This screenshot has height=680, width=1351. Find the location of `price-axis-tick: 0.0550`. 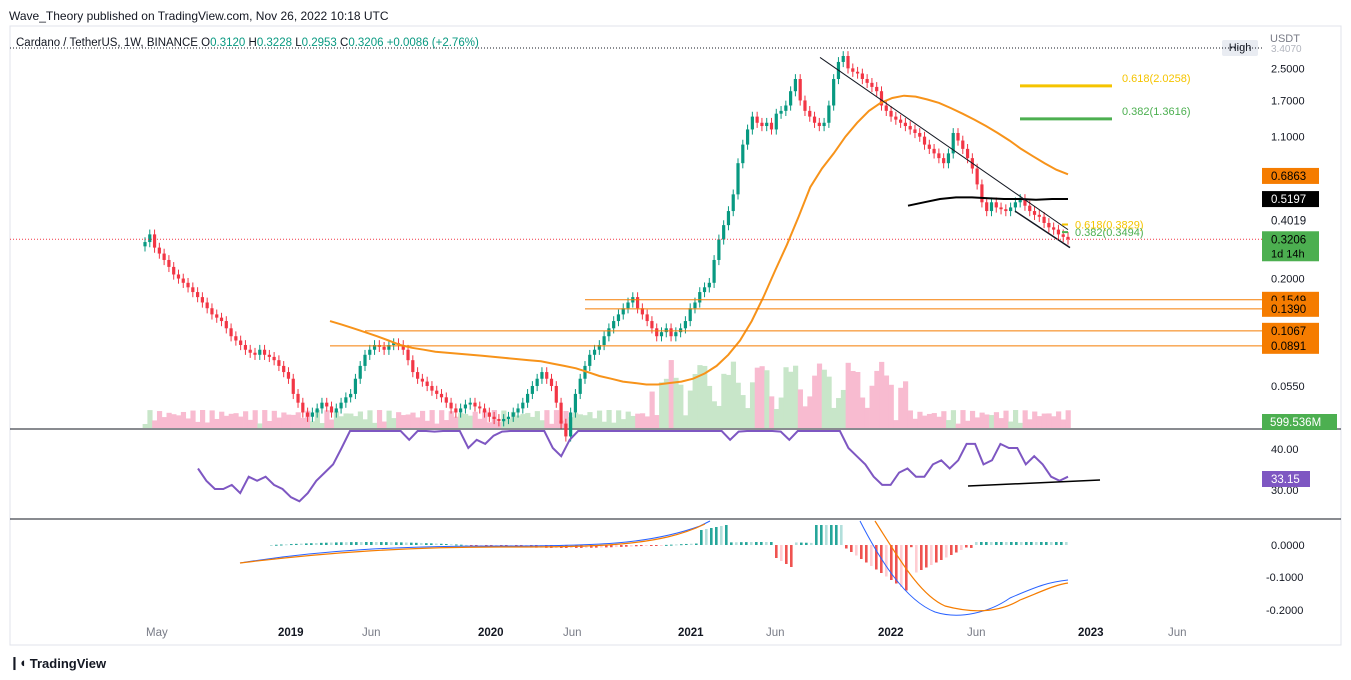

price-axis-tick: 0.0550 is located at coordinates (1288, 387).